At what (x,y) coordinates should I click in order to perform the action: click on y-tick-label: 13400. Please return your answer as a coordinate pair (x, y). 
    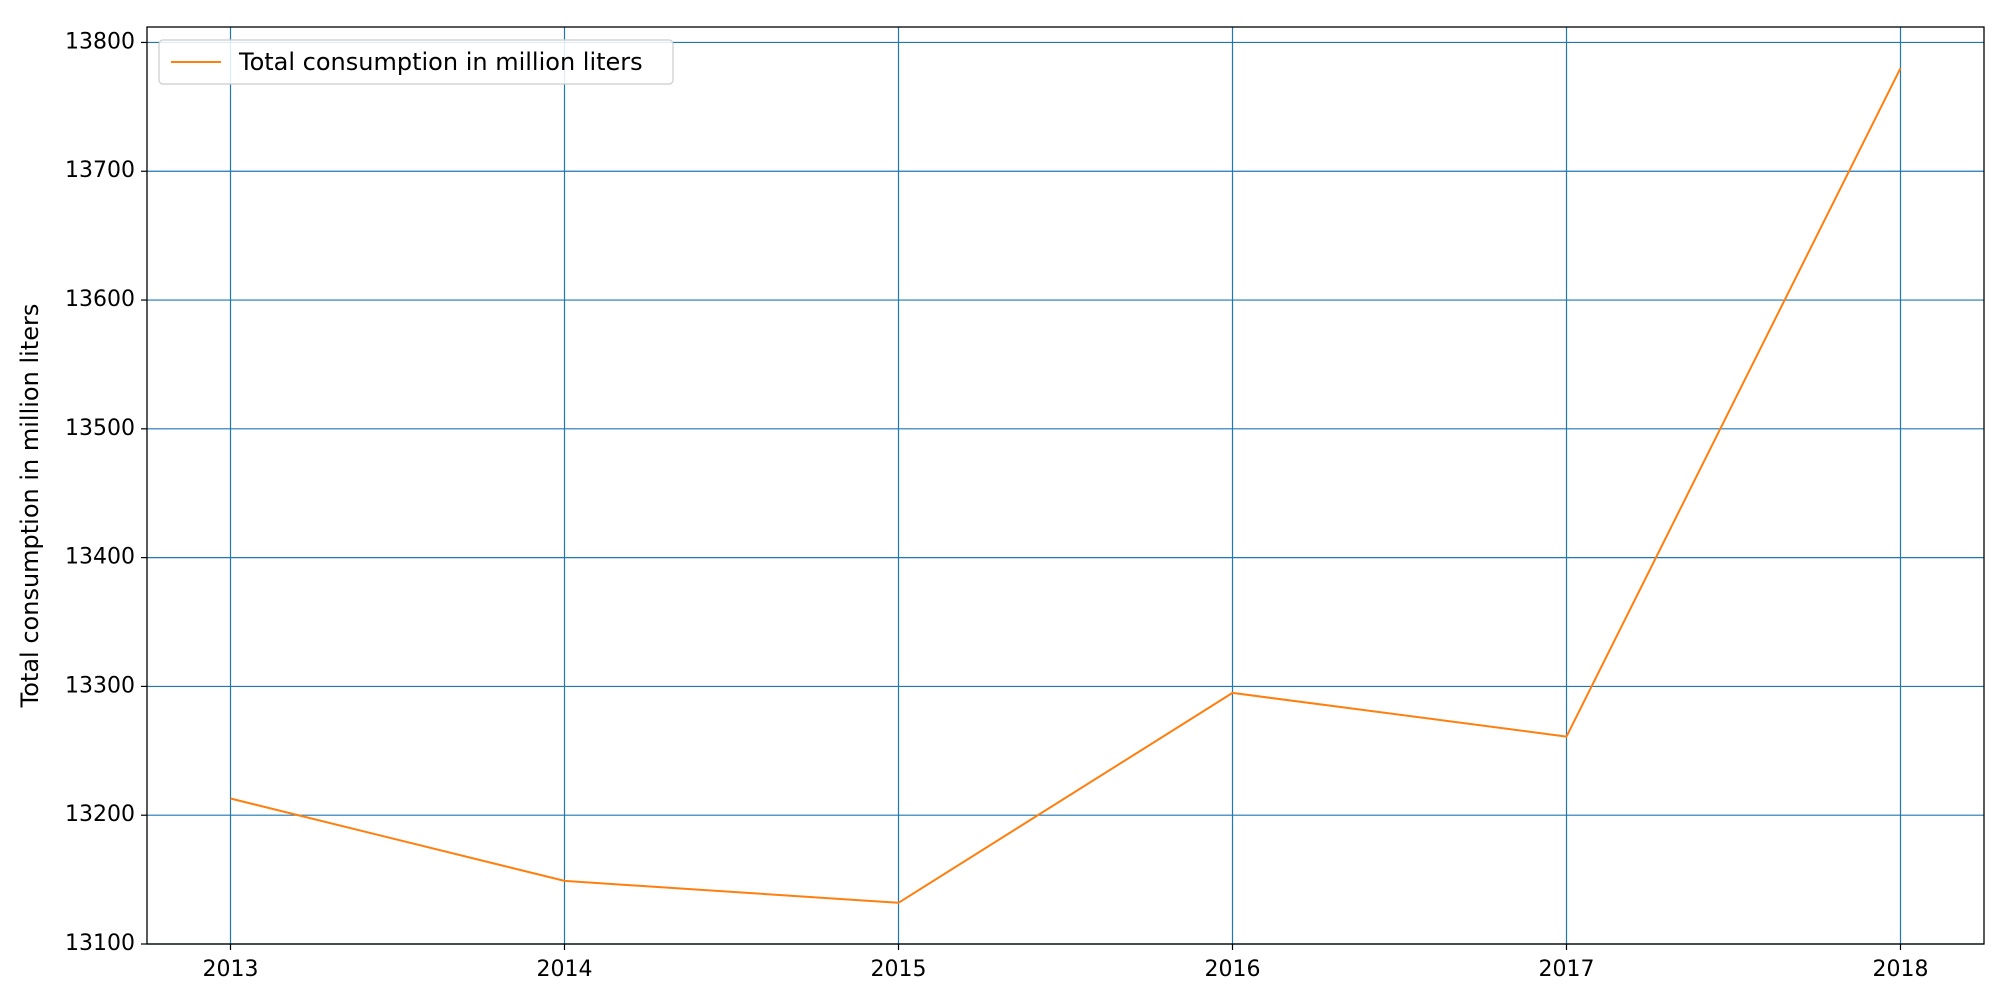
    Looking at the image, I should click on (100, 557).